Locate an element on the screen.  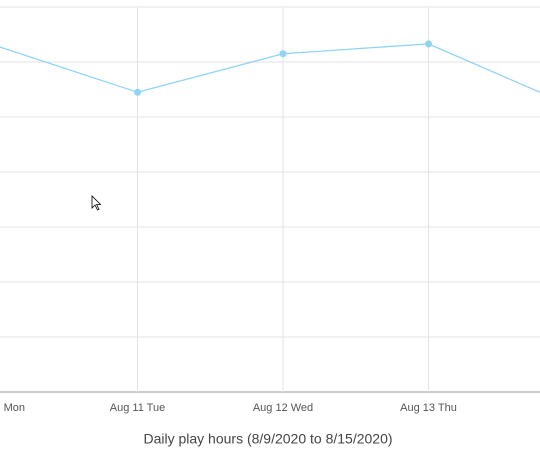
x-tick-label: Aug 12 Wed is located at coordinates (283, 408).